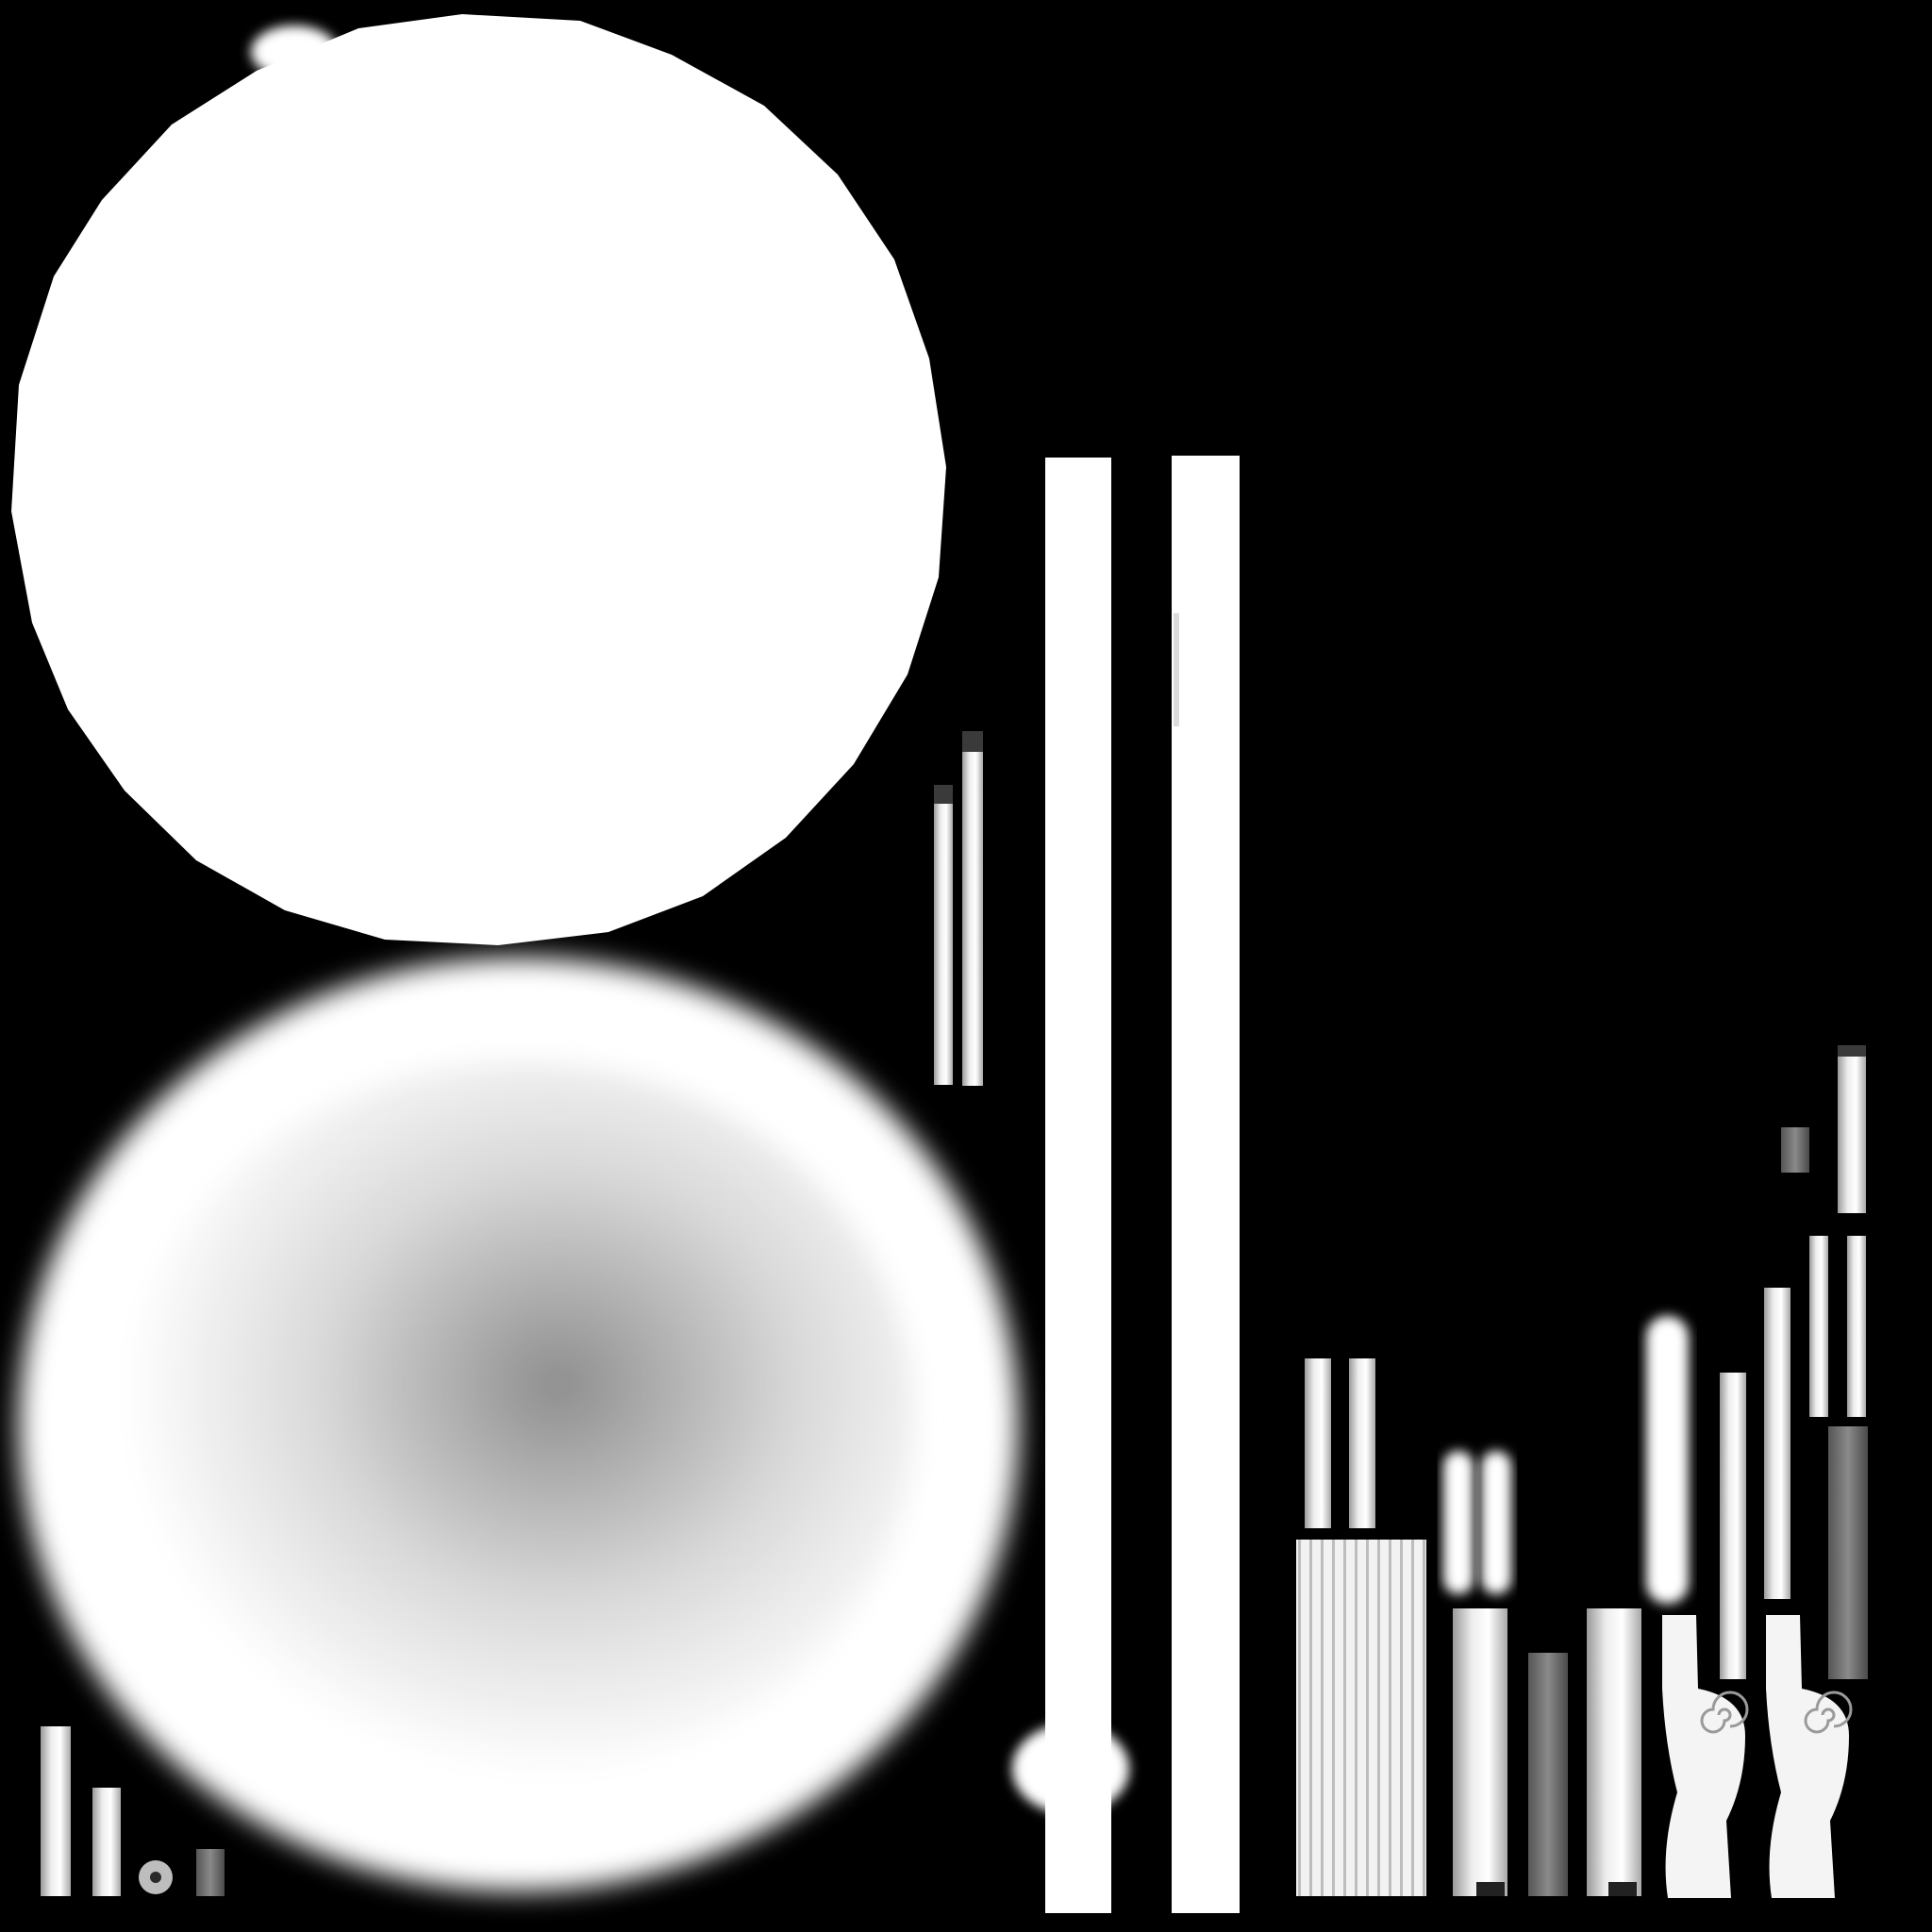  What do you see at coordinates (1706, 1757) in the screenshot?
I see `uv-curl-piece-left` at bounding box center [1706, 1757].